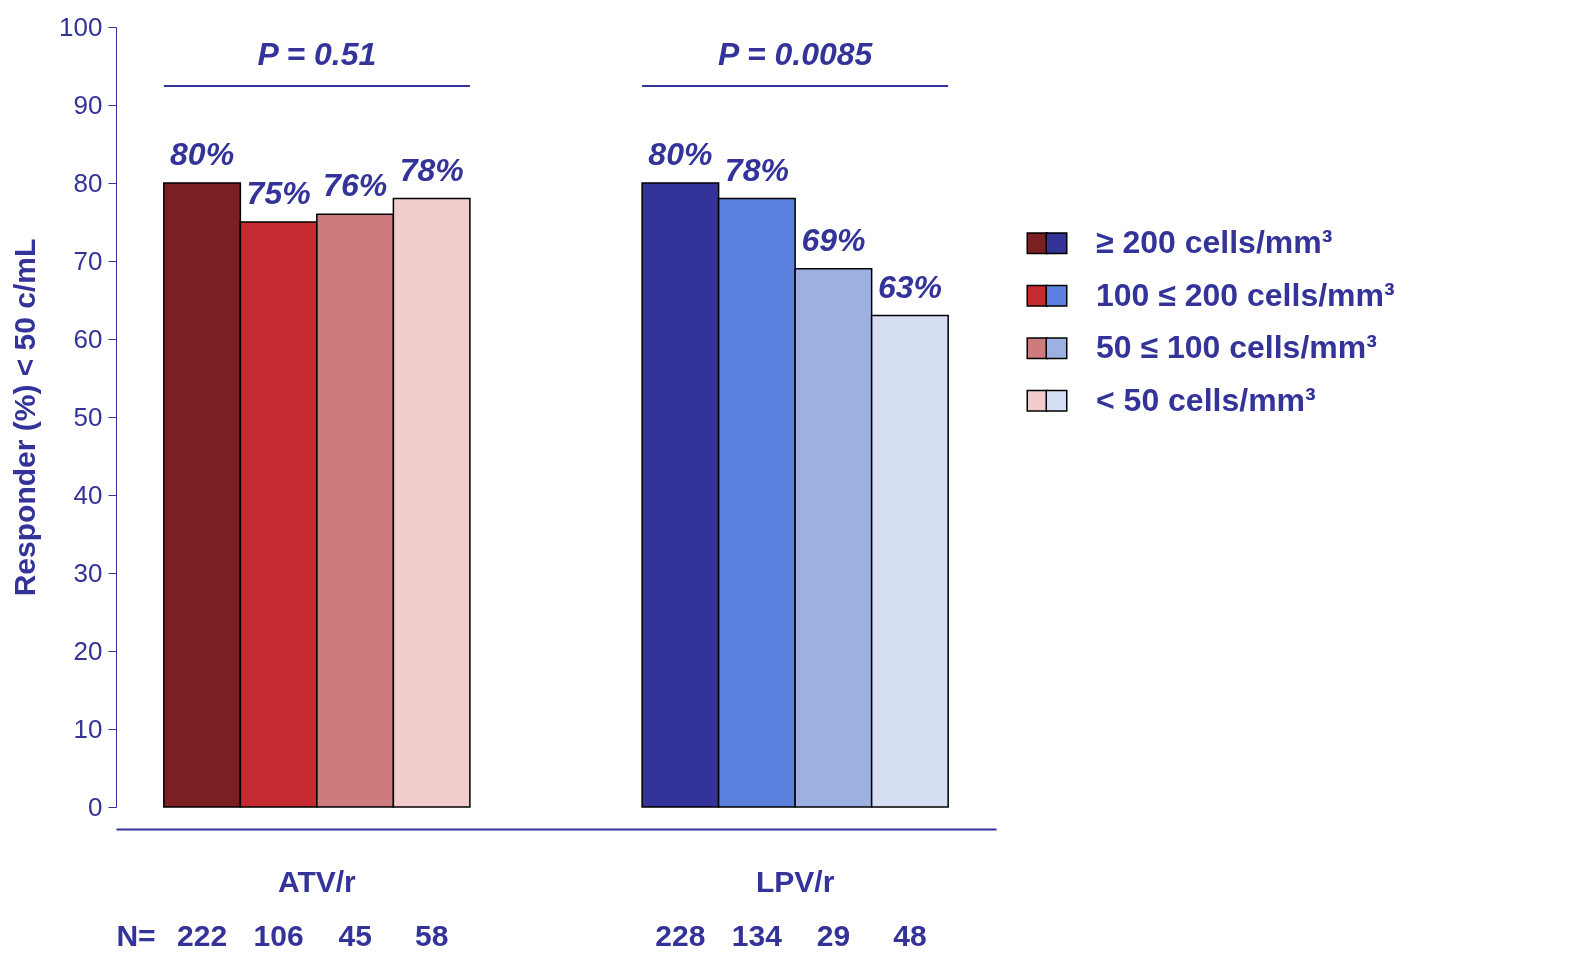 The image size is (1569, 977). Describe the element at coordinates (25, 417) in the screenshot. I see `y-axis-title: Responder (%) < 50 c/mL` at that location.